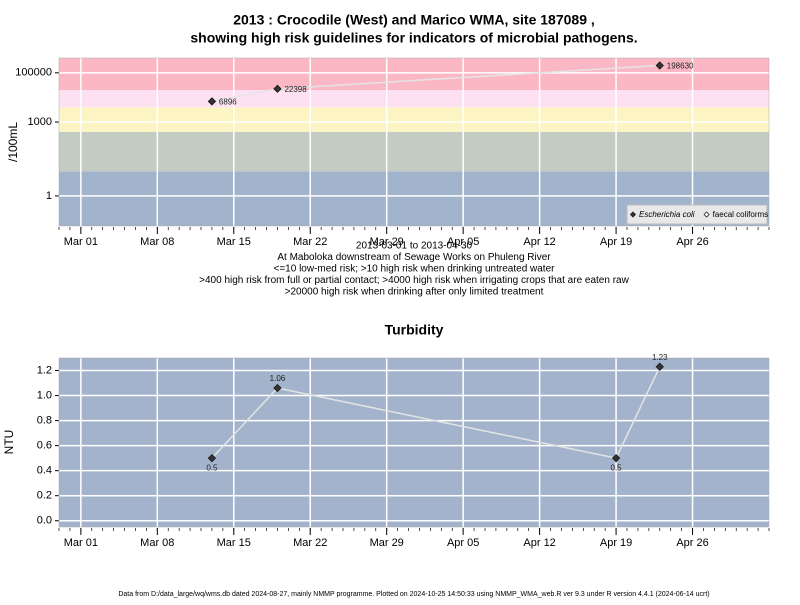 The width and height of the screenshot is (800, 605). What do you see at coordinates (9, 442) in the screenshot?
I see `y-axis-label: NTU` at bounding box center [9, 442].